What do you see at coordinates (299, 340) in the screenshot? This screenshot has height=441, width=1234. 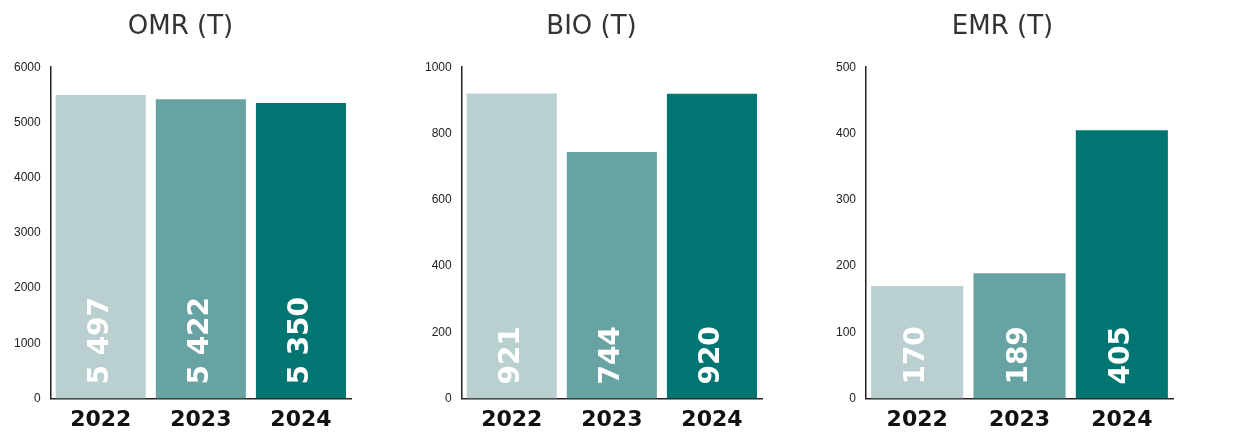 I see `data-label: 5 350` at bounding box center [299, 340].